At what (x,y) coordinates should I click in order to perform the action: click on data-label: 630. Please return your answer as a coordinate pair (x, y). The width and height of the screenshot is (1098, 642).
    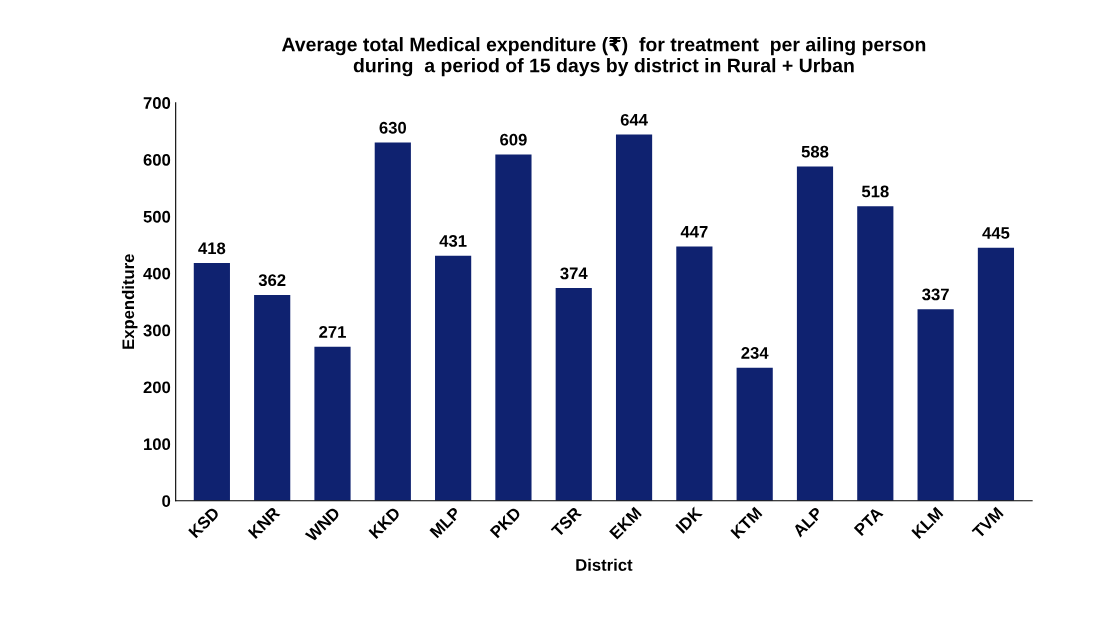
    Looking at the image, I should click on (393, 127).